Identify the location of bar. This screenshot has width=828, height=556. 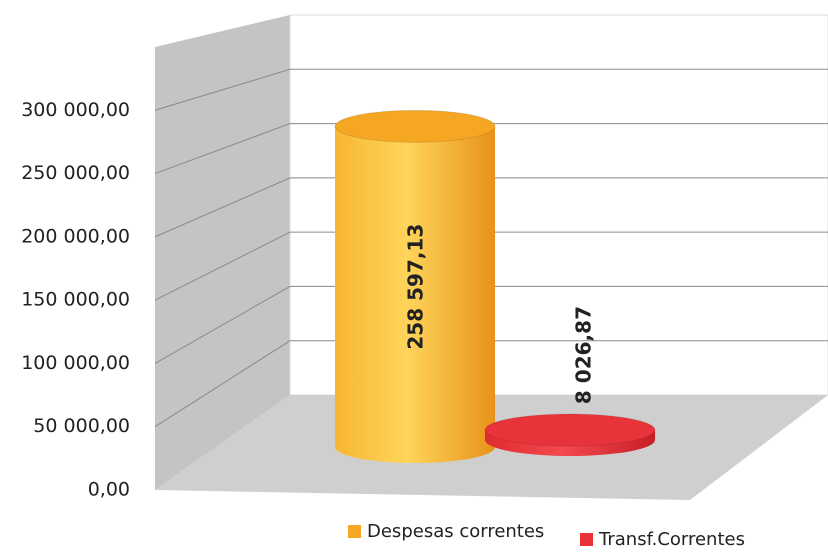
(415, 294).